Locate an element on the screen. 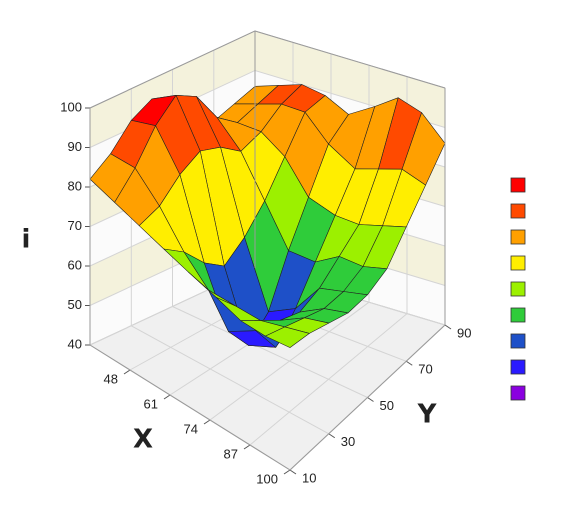 The image size is (581, 507). x-tick-label: 48 is located at coordinates (111, 378).